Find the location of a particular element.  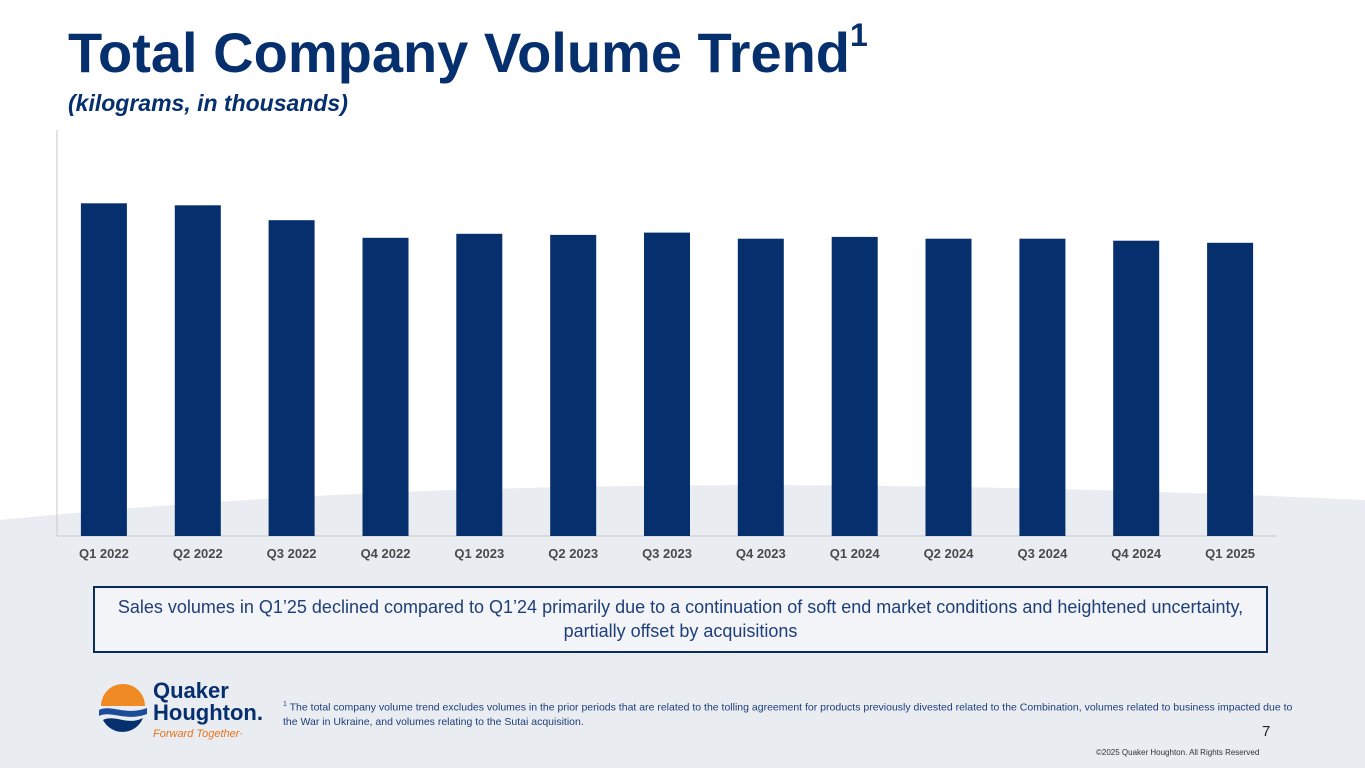

x-tick-label: Q4 2024 is located at coordinates (1136, 553).